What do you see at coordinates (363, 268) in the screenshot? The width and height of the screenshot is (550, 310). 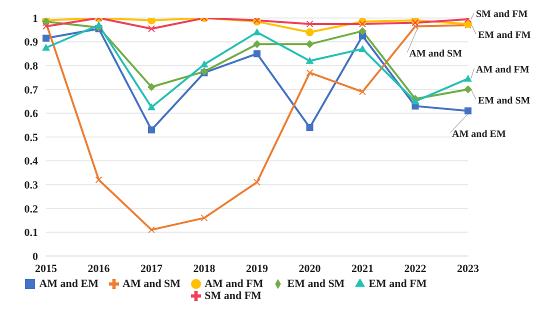 I see `x-tick-label: 2021` at bounding box center [363, 268].